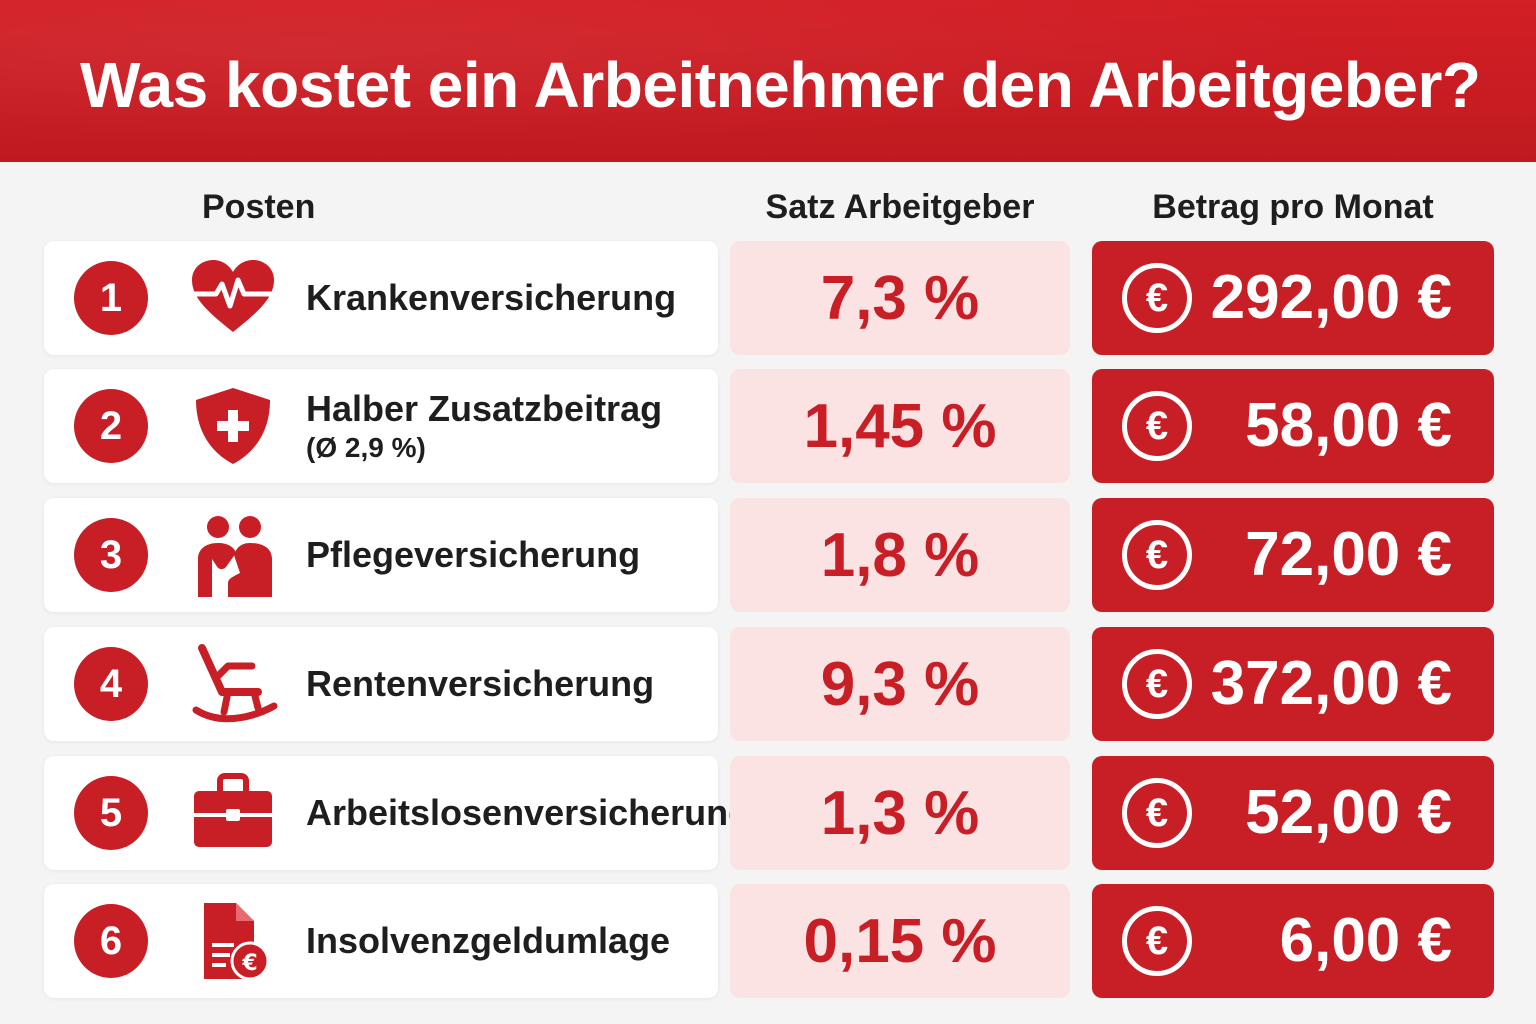 Image resolution: width=1536 pixels, height=1024 pixels. I want to click on row-number-badge: 1, so click(111, 298).